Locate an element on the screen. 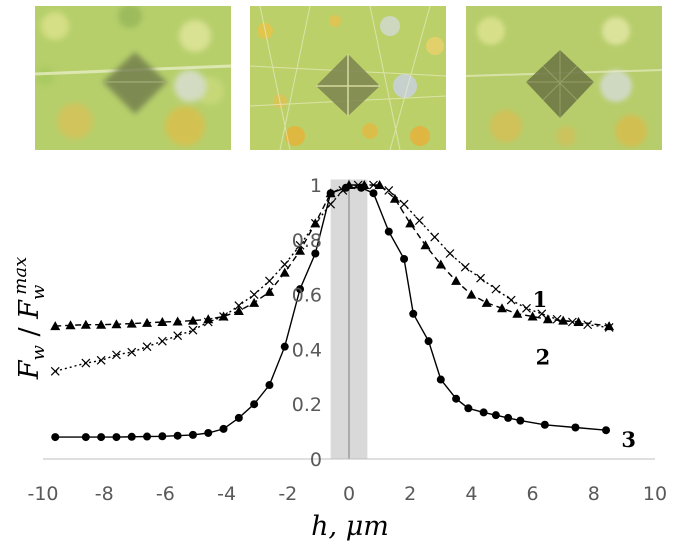 The height and width of the screenshot is (550, 673). y-tick-label: 0.4 is located at coordinates (307, 350).